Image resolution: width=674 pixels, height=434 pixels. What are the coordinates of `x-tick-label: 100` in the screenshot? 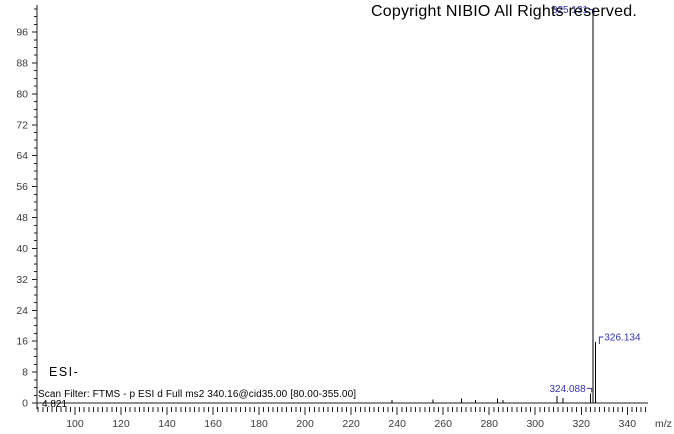 It's located at (75, 424).